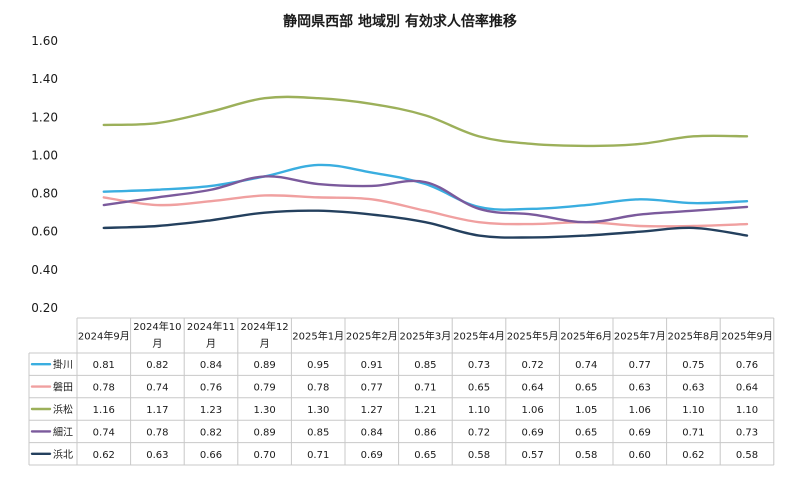 This screenshot has height=485, width=800. What do you see at coordinates (104, 365) in the screenshot?
I see `table-cell-value: 0.81` at bounding box center [104, 365].